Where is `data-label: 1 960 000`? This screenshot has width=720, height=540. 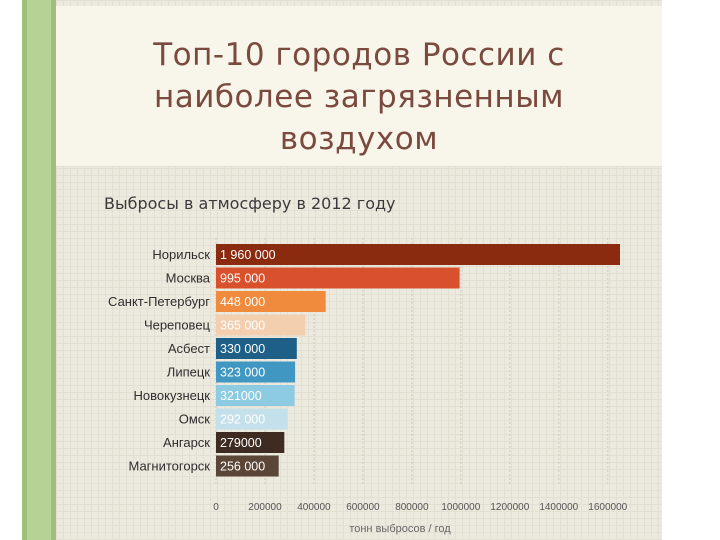 data-label: 1 960 000 is located at coordinates (248, 255).